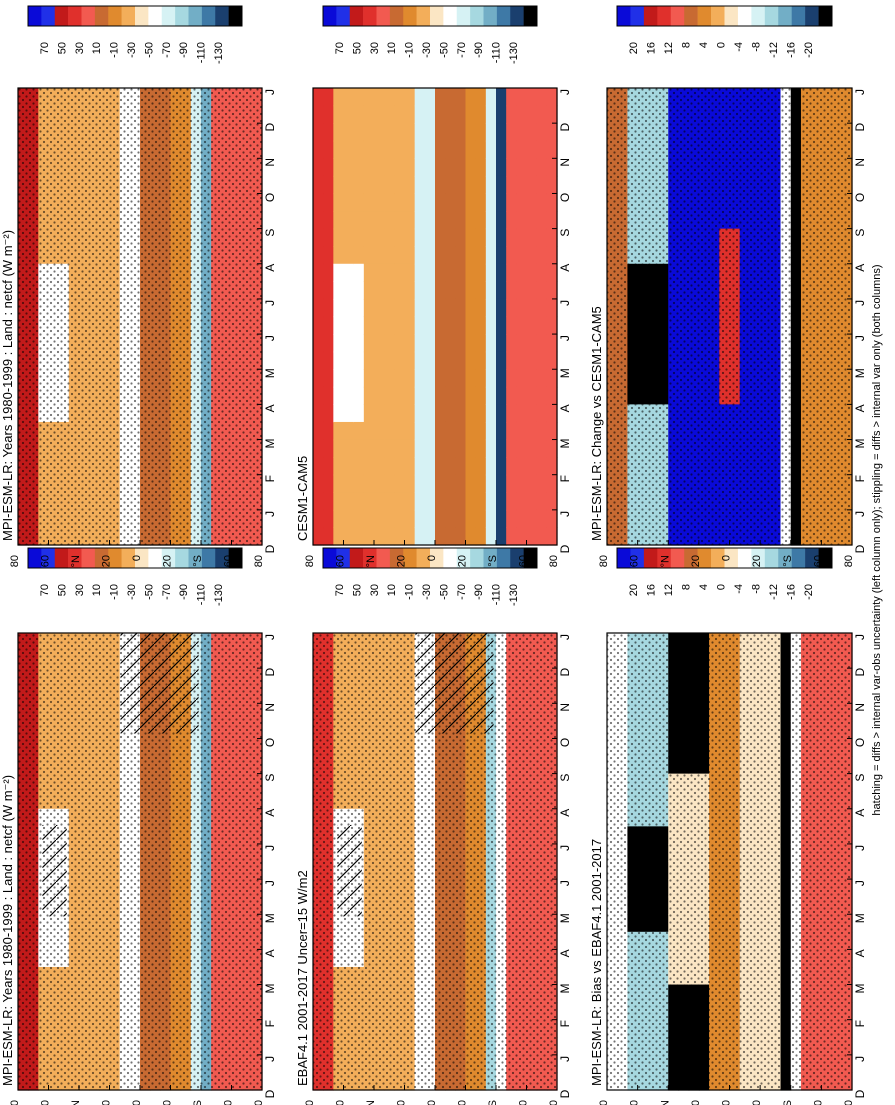 The image size is (895, 1105). I want to click on colorbar-label: -70, so click(167, 50).